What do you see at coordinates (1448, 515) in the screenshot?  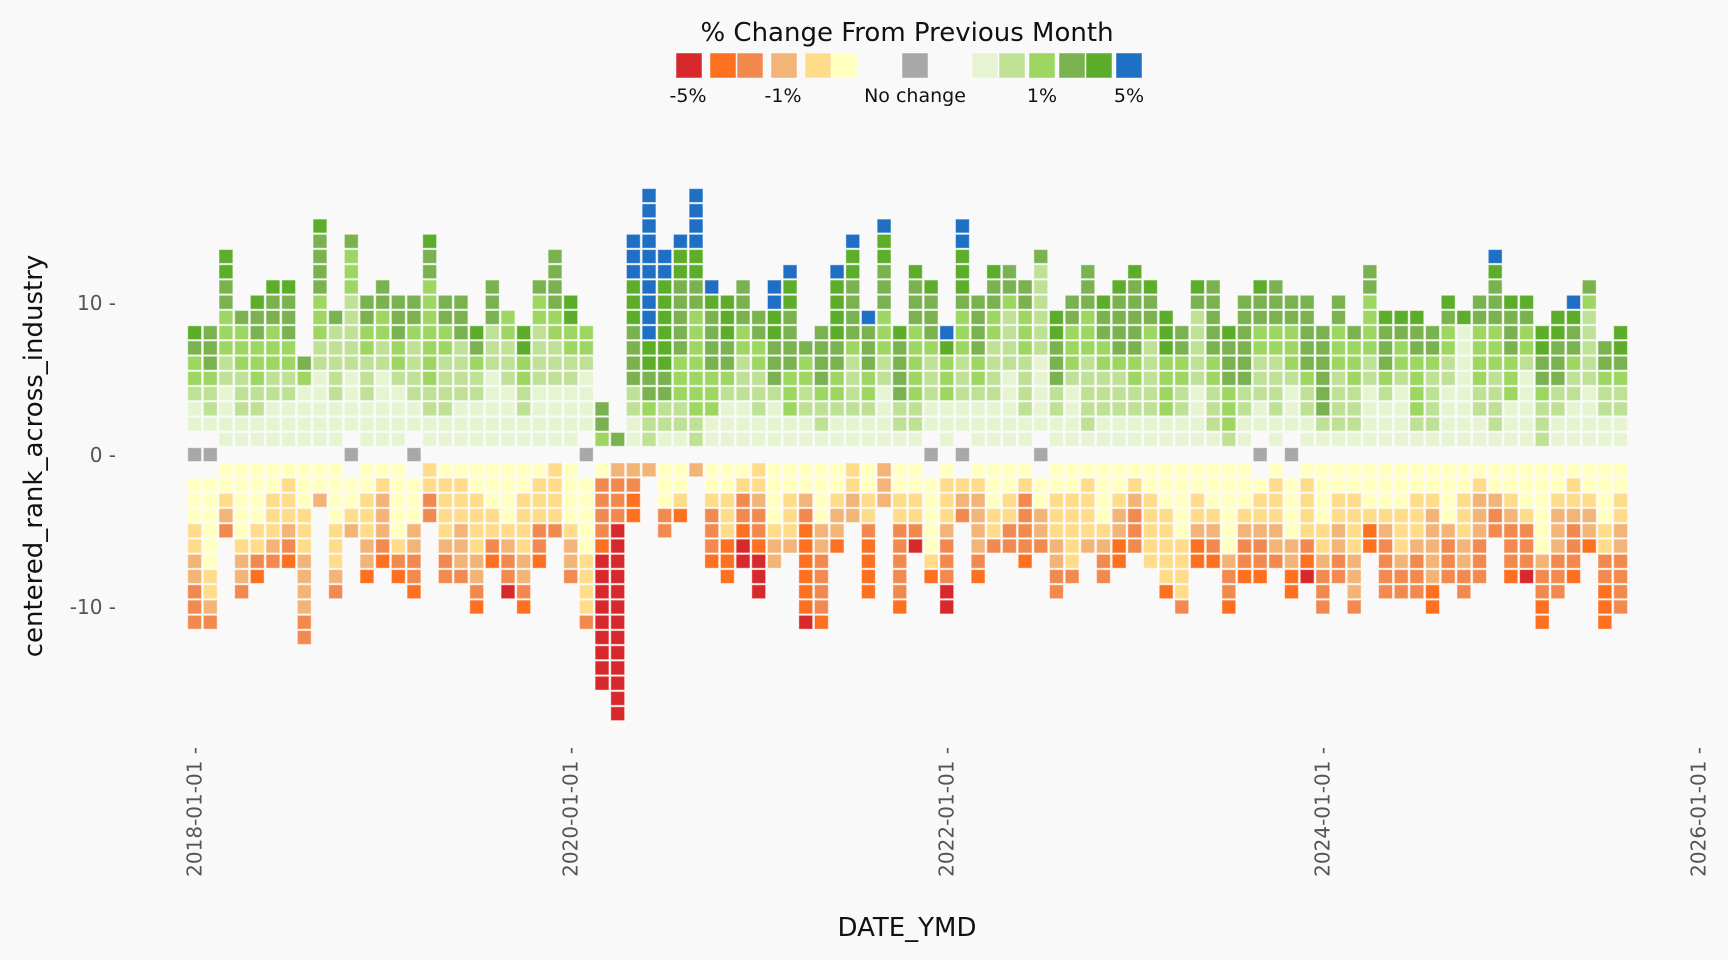 I see `cell-month-80-rank--4` at bounding box center [1448, 515].